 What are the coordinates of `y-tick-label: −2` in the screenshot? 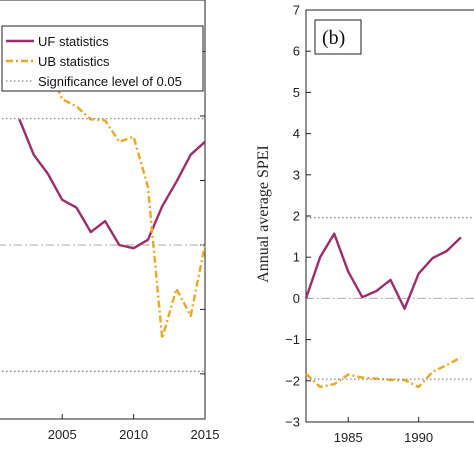 It's located at (292, 380).